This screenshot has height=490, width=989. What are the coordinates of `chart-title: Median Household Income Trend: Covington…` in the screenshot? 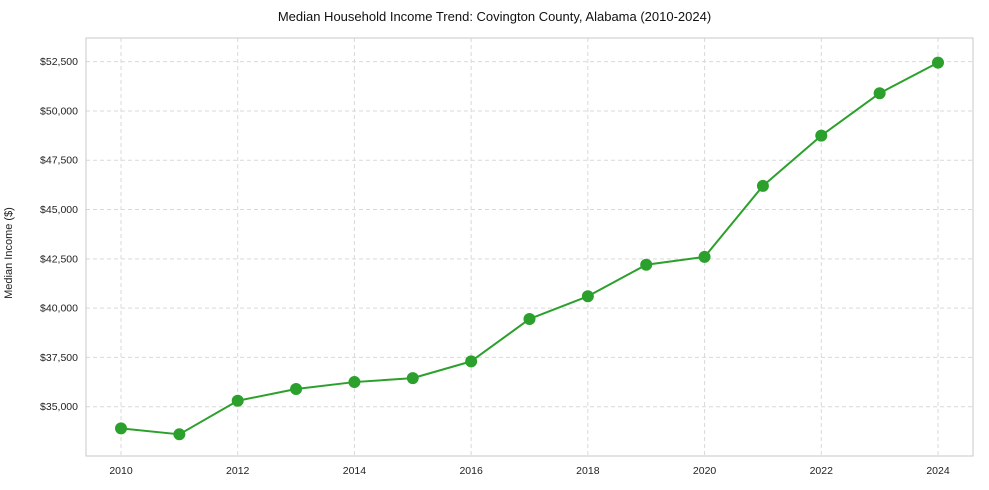 It's located at (494, 16).